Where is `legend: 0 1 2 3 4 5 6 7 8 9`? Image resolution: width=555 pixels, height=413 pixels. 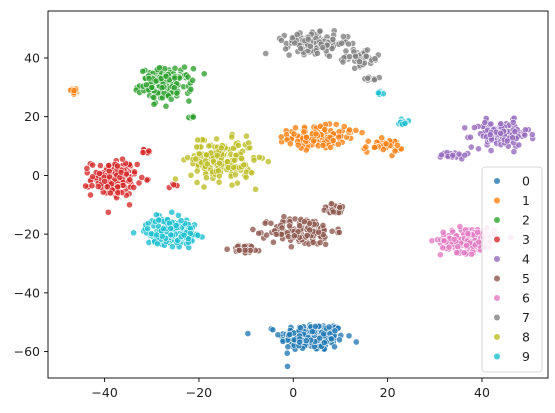 legend: 0 1 2 3 4 5 6 7 8 9 is located at coordinates (512, 269).